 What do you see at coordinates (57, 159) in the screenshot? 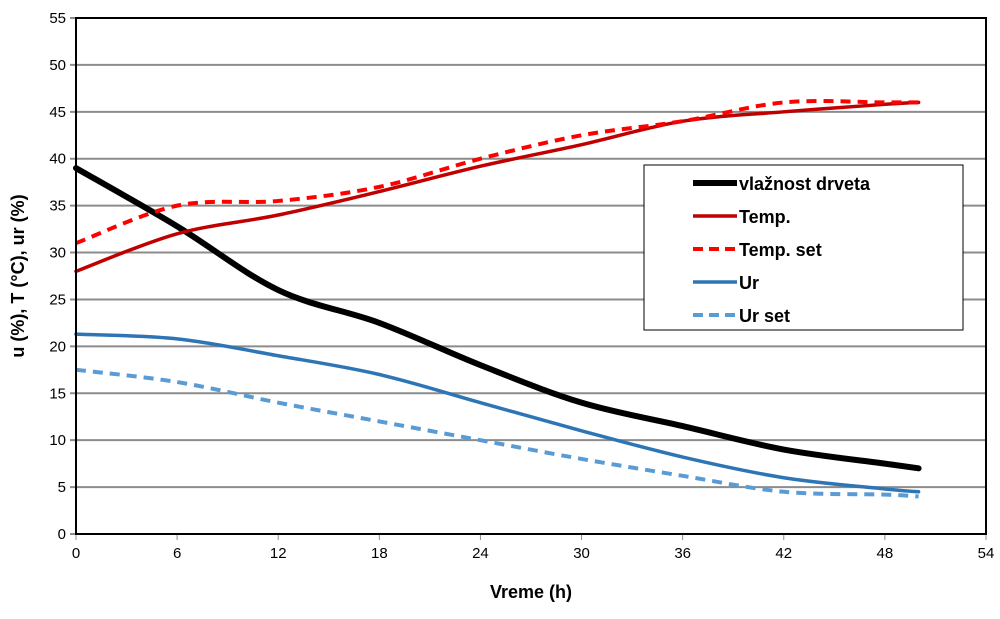
I see `y-tick-label: 40` at bounding box center [57, 159].